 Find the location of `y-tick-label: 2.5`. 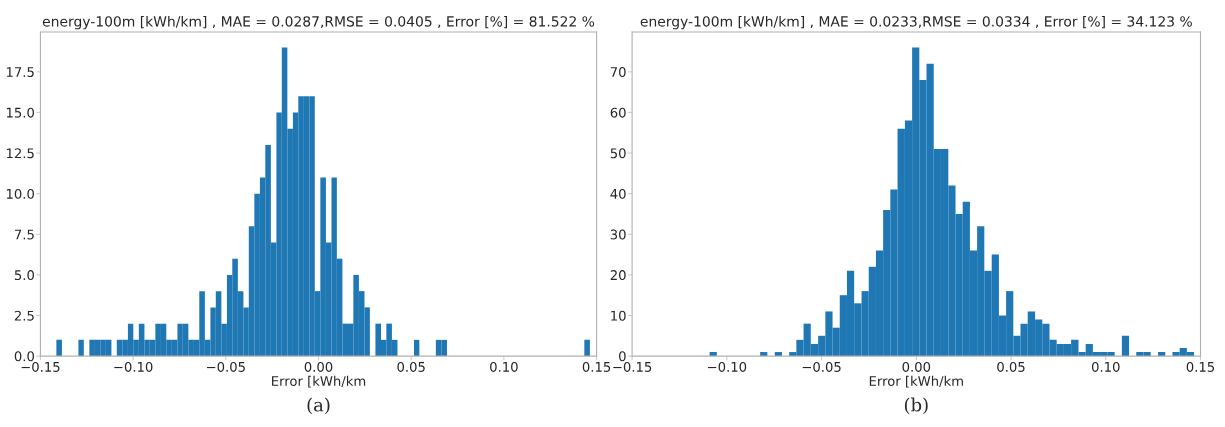

y-tick-label: 2.5 is located at coordinates (24, 315).